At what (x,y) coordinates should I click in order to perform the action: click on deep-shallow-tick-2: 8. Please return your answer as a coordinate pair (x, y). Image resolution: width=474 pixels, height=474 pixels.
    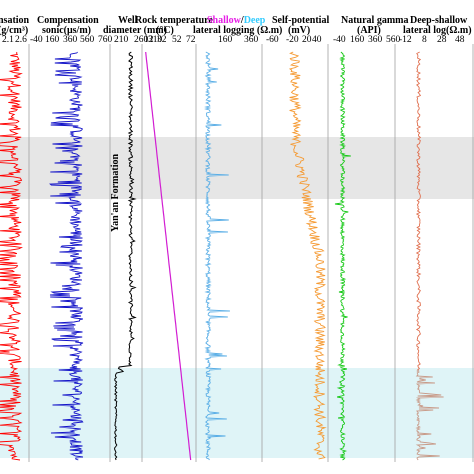
    Looking at the image, I should click on (424, 40).